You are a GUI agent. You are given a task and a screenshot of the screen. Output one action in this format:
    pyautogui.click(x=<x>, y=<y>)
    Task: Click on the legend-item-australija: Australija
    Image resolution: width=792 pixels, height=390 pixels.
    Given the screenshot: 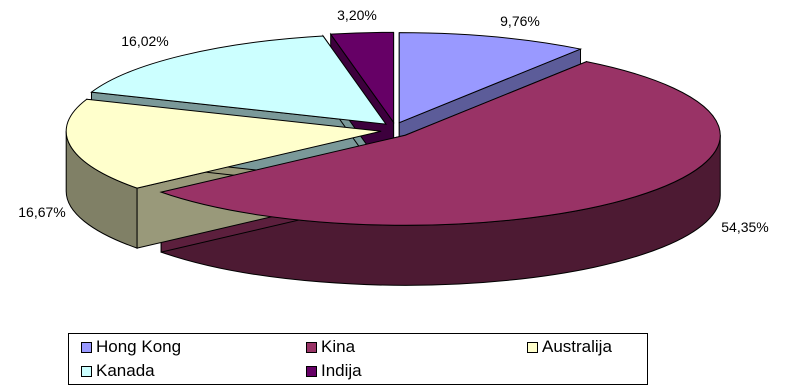 What is the action you would take?
    pyautogui.click(x=569, y=347)
    